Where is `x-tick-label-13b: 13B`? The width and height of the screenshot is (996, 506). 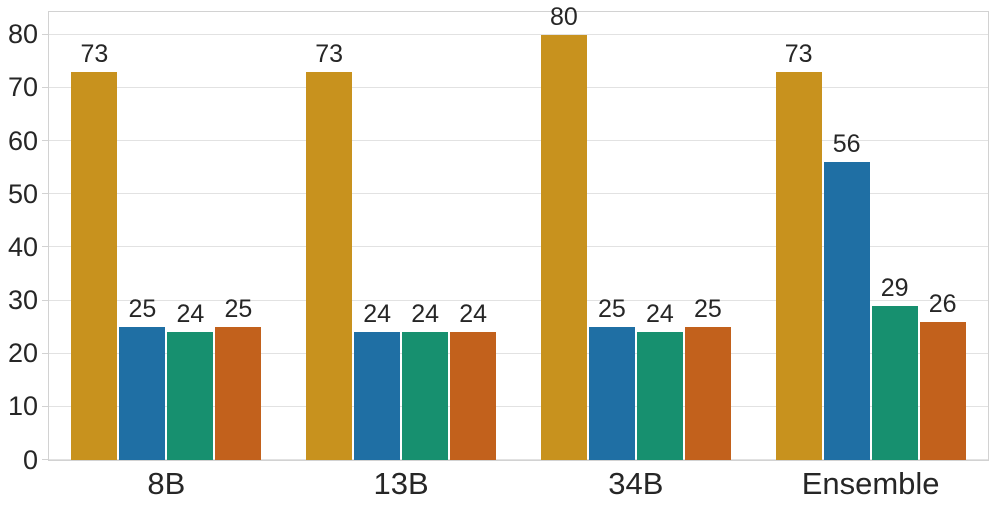 x-tick-label-13b: 13B is located at coordinates (401, 483).